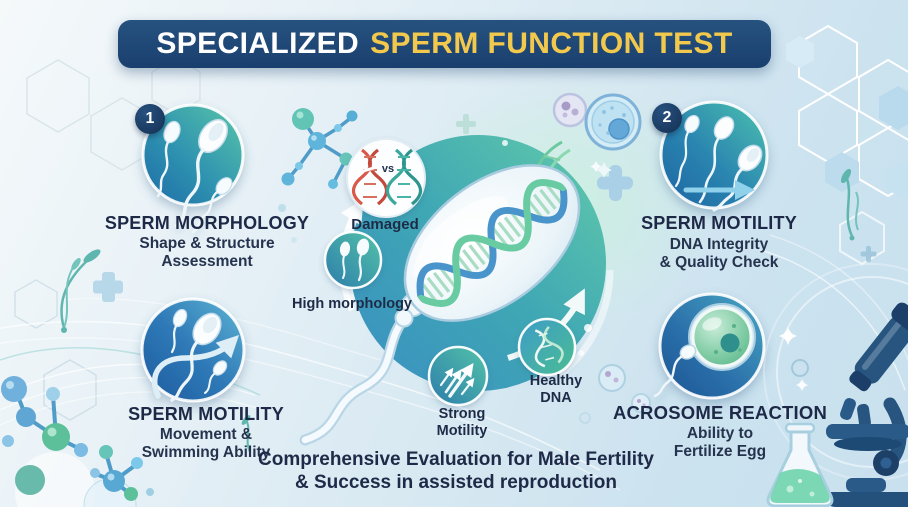  I want to click on strong-motility-icon, so click(458, 376).